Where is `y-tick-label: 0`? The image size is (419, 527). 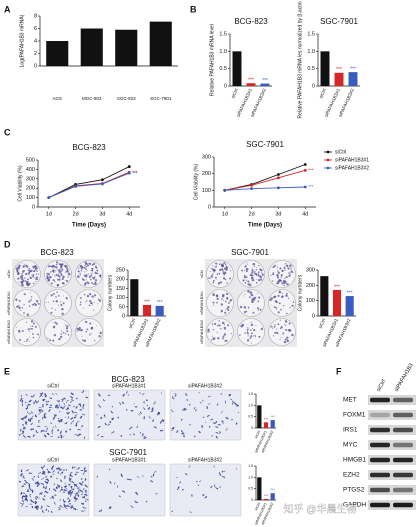
y-tick-label: 0 is located at coordinates (252, 500).